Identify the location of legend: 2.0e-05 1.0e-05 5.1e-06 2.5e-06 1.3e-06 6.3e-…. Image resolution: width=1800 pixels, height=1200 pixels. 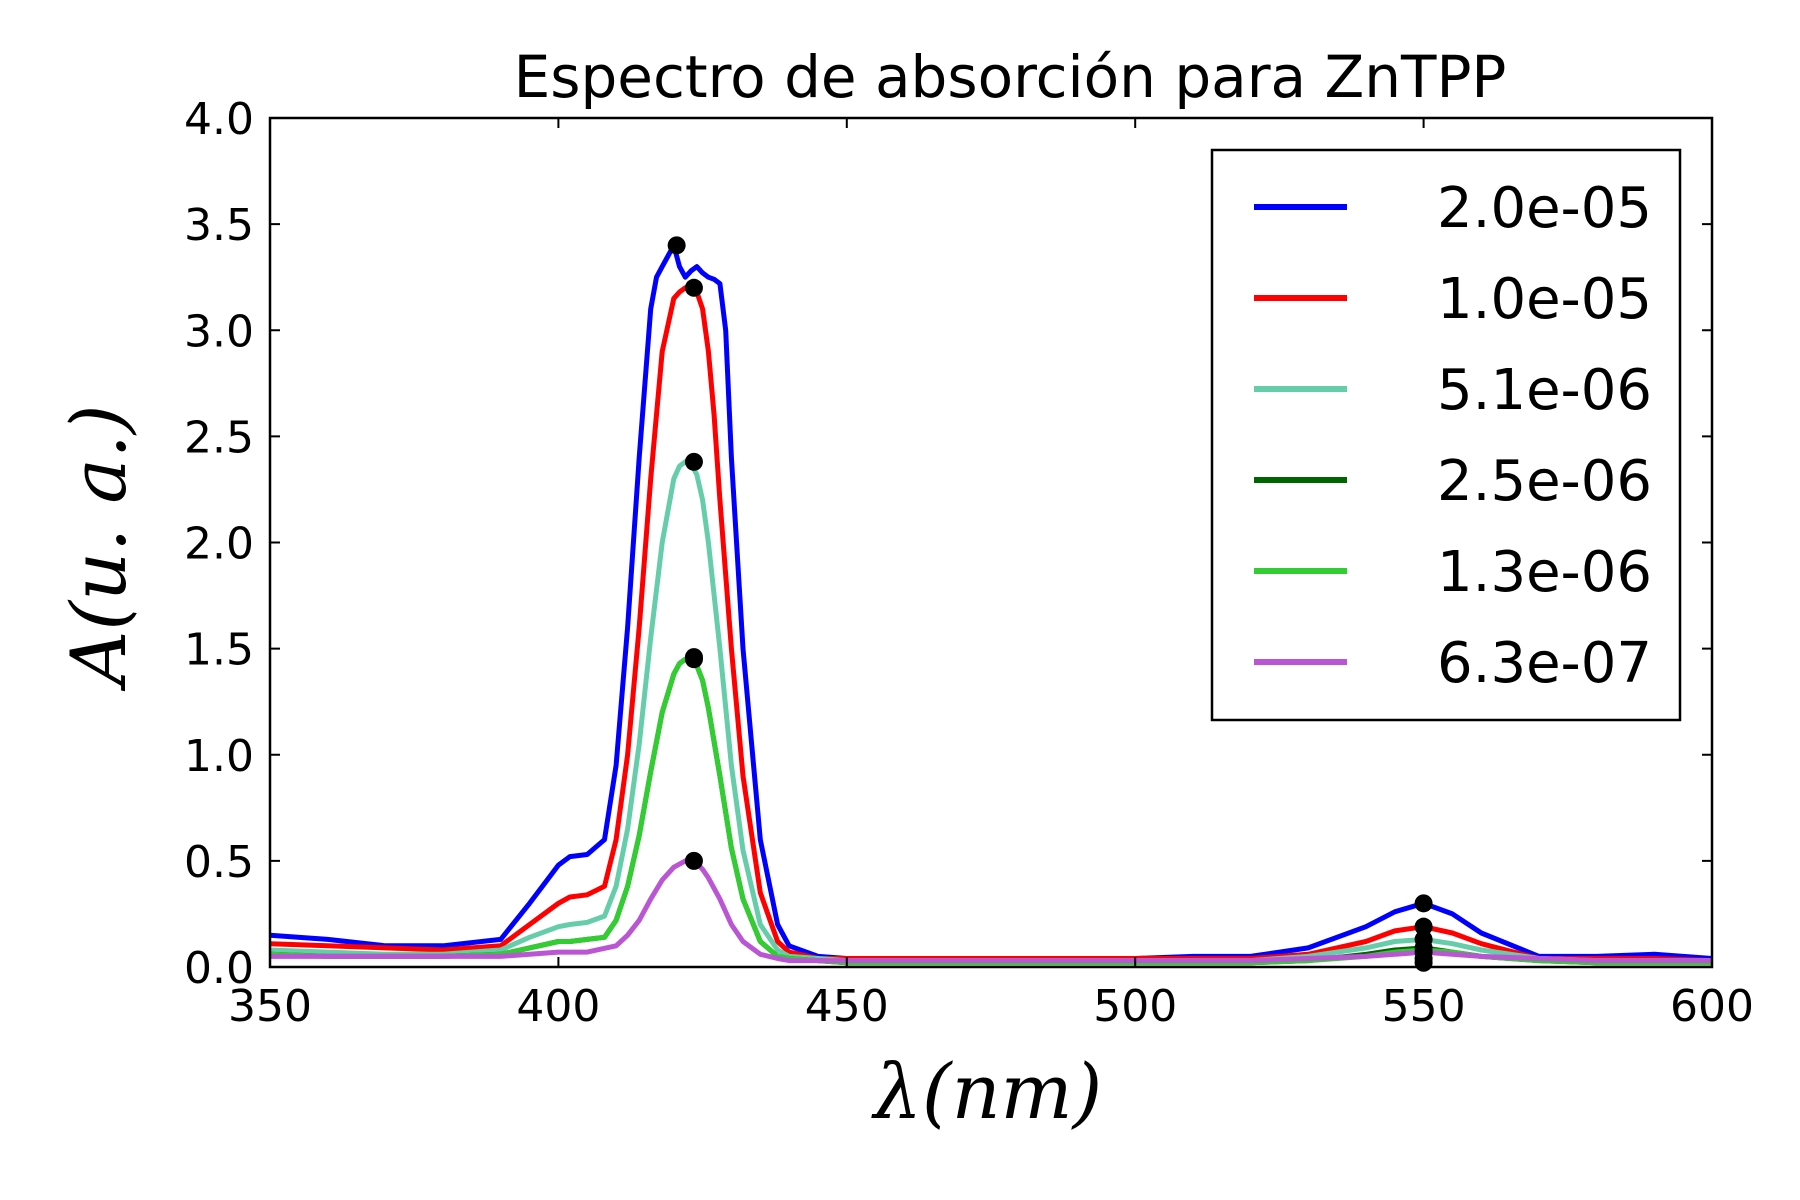
(1446, 435).